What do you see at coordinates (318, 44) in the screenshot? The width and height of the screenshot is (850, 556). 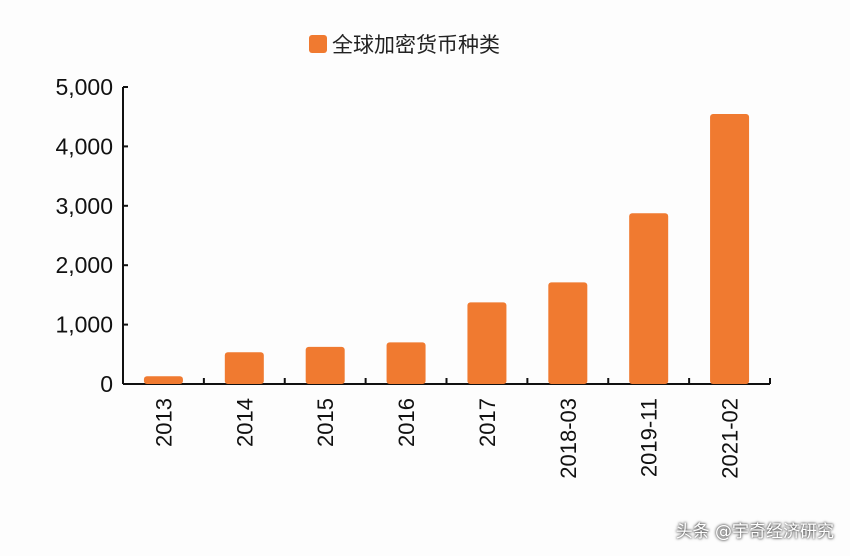 I see `legend-swatch` at bounding box center [318, 44].